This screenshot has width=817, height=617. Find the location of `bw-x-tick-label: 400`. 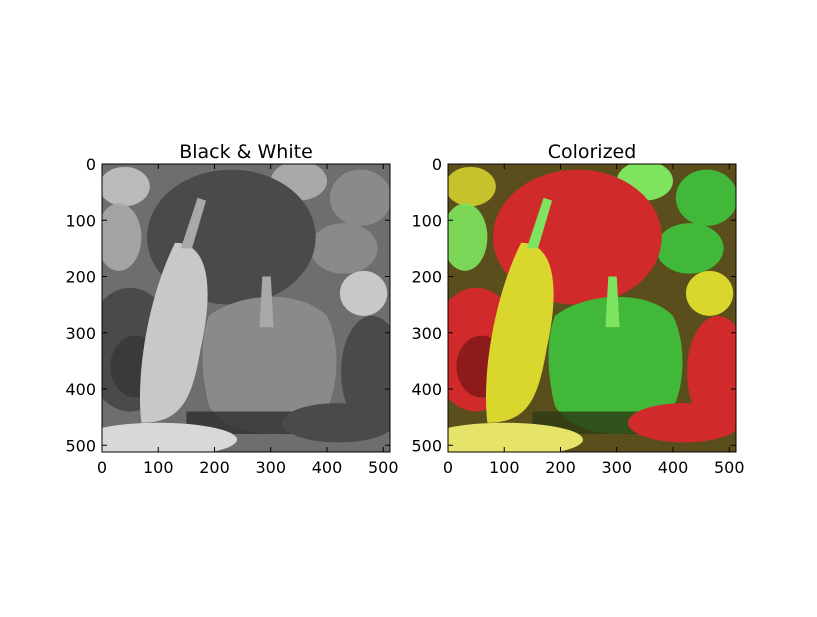

bw-x-tick-label: 400 is located at coordinates (327, 467).